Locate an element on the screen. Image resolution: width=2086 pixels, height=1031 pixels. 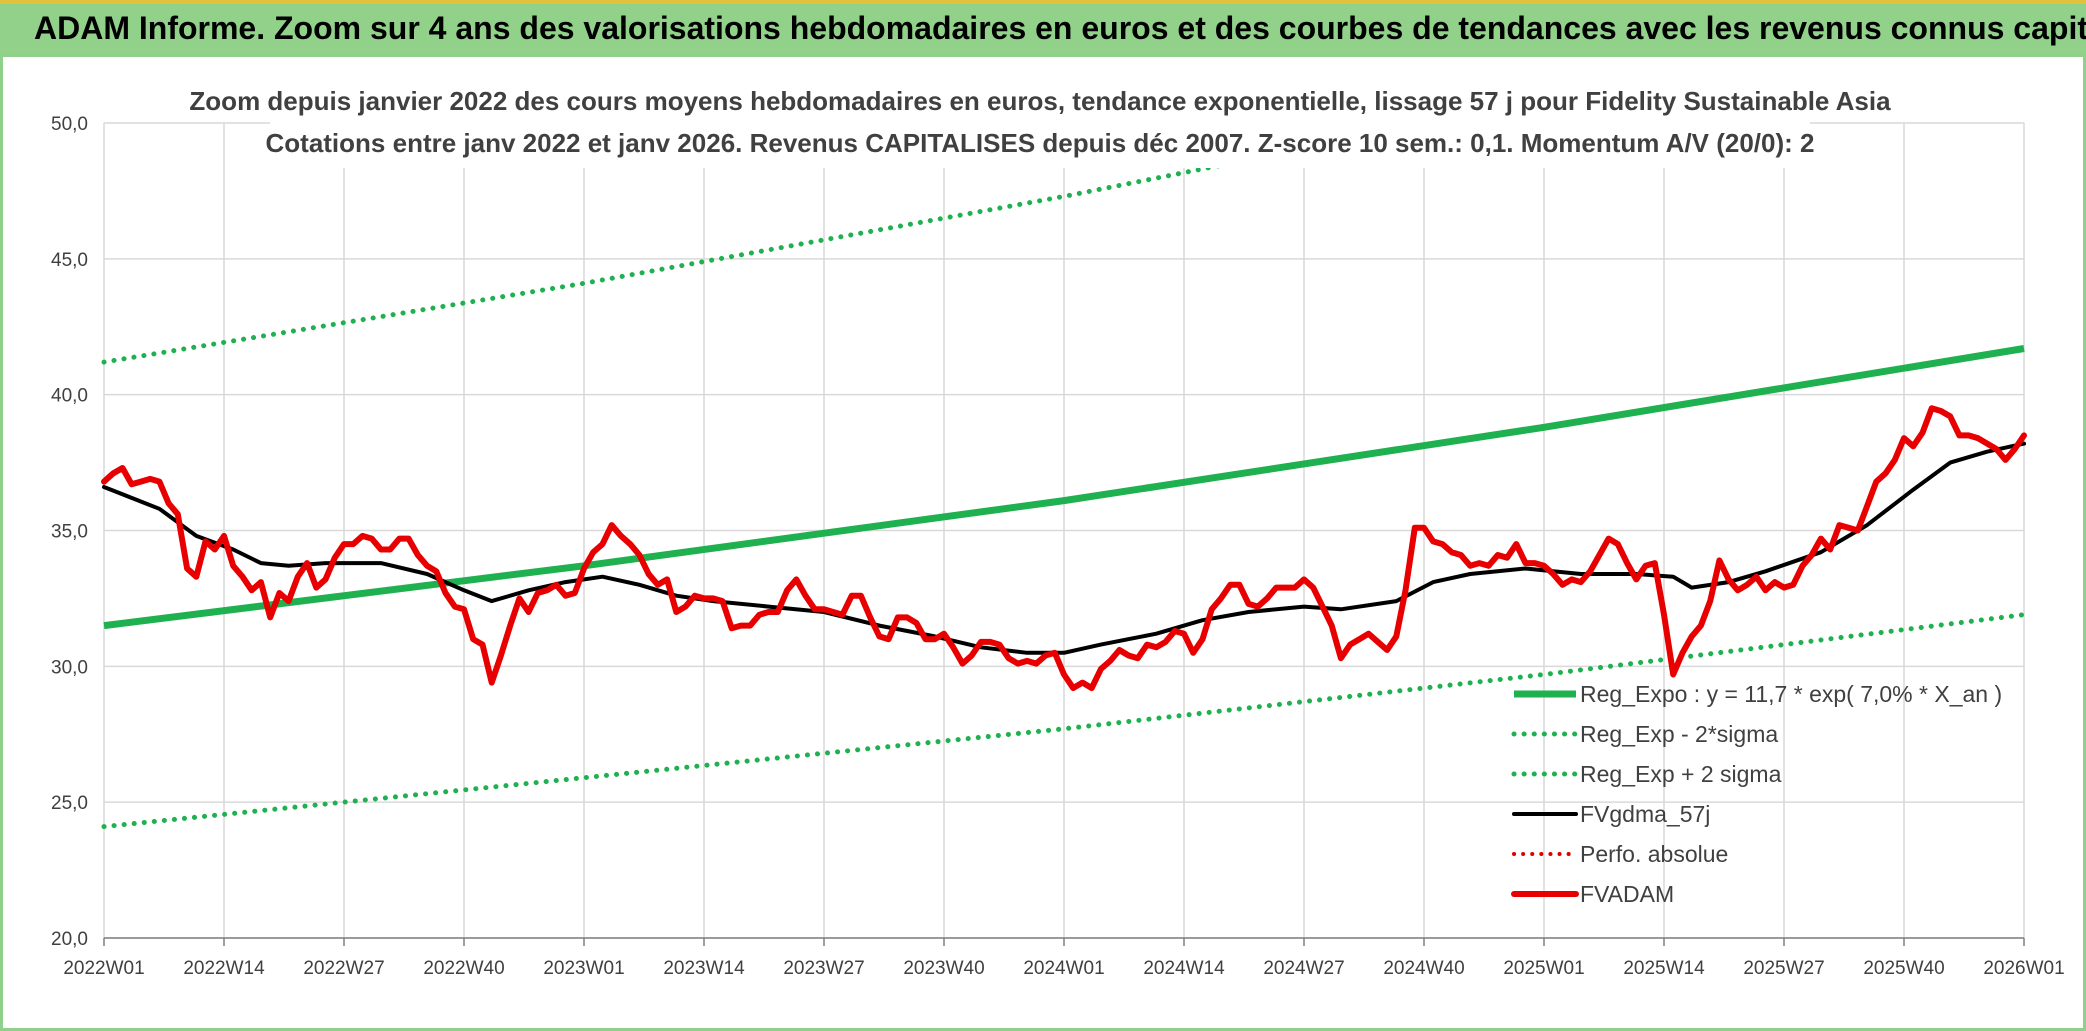
y-tick-label: 25,0 is located at coordinates (69, 803).